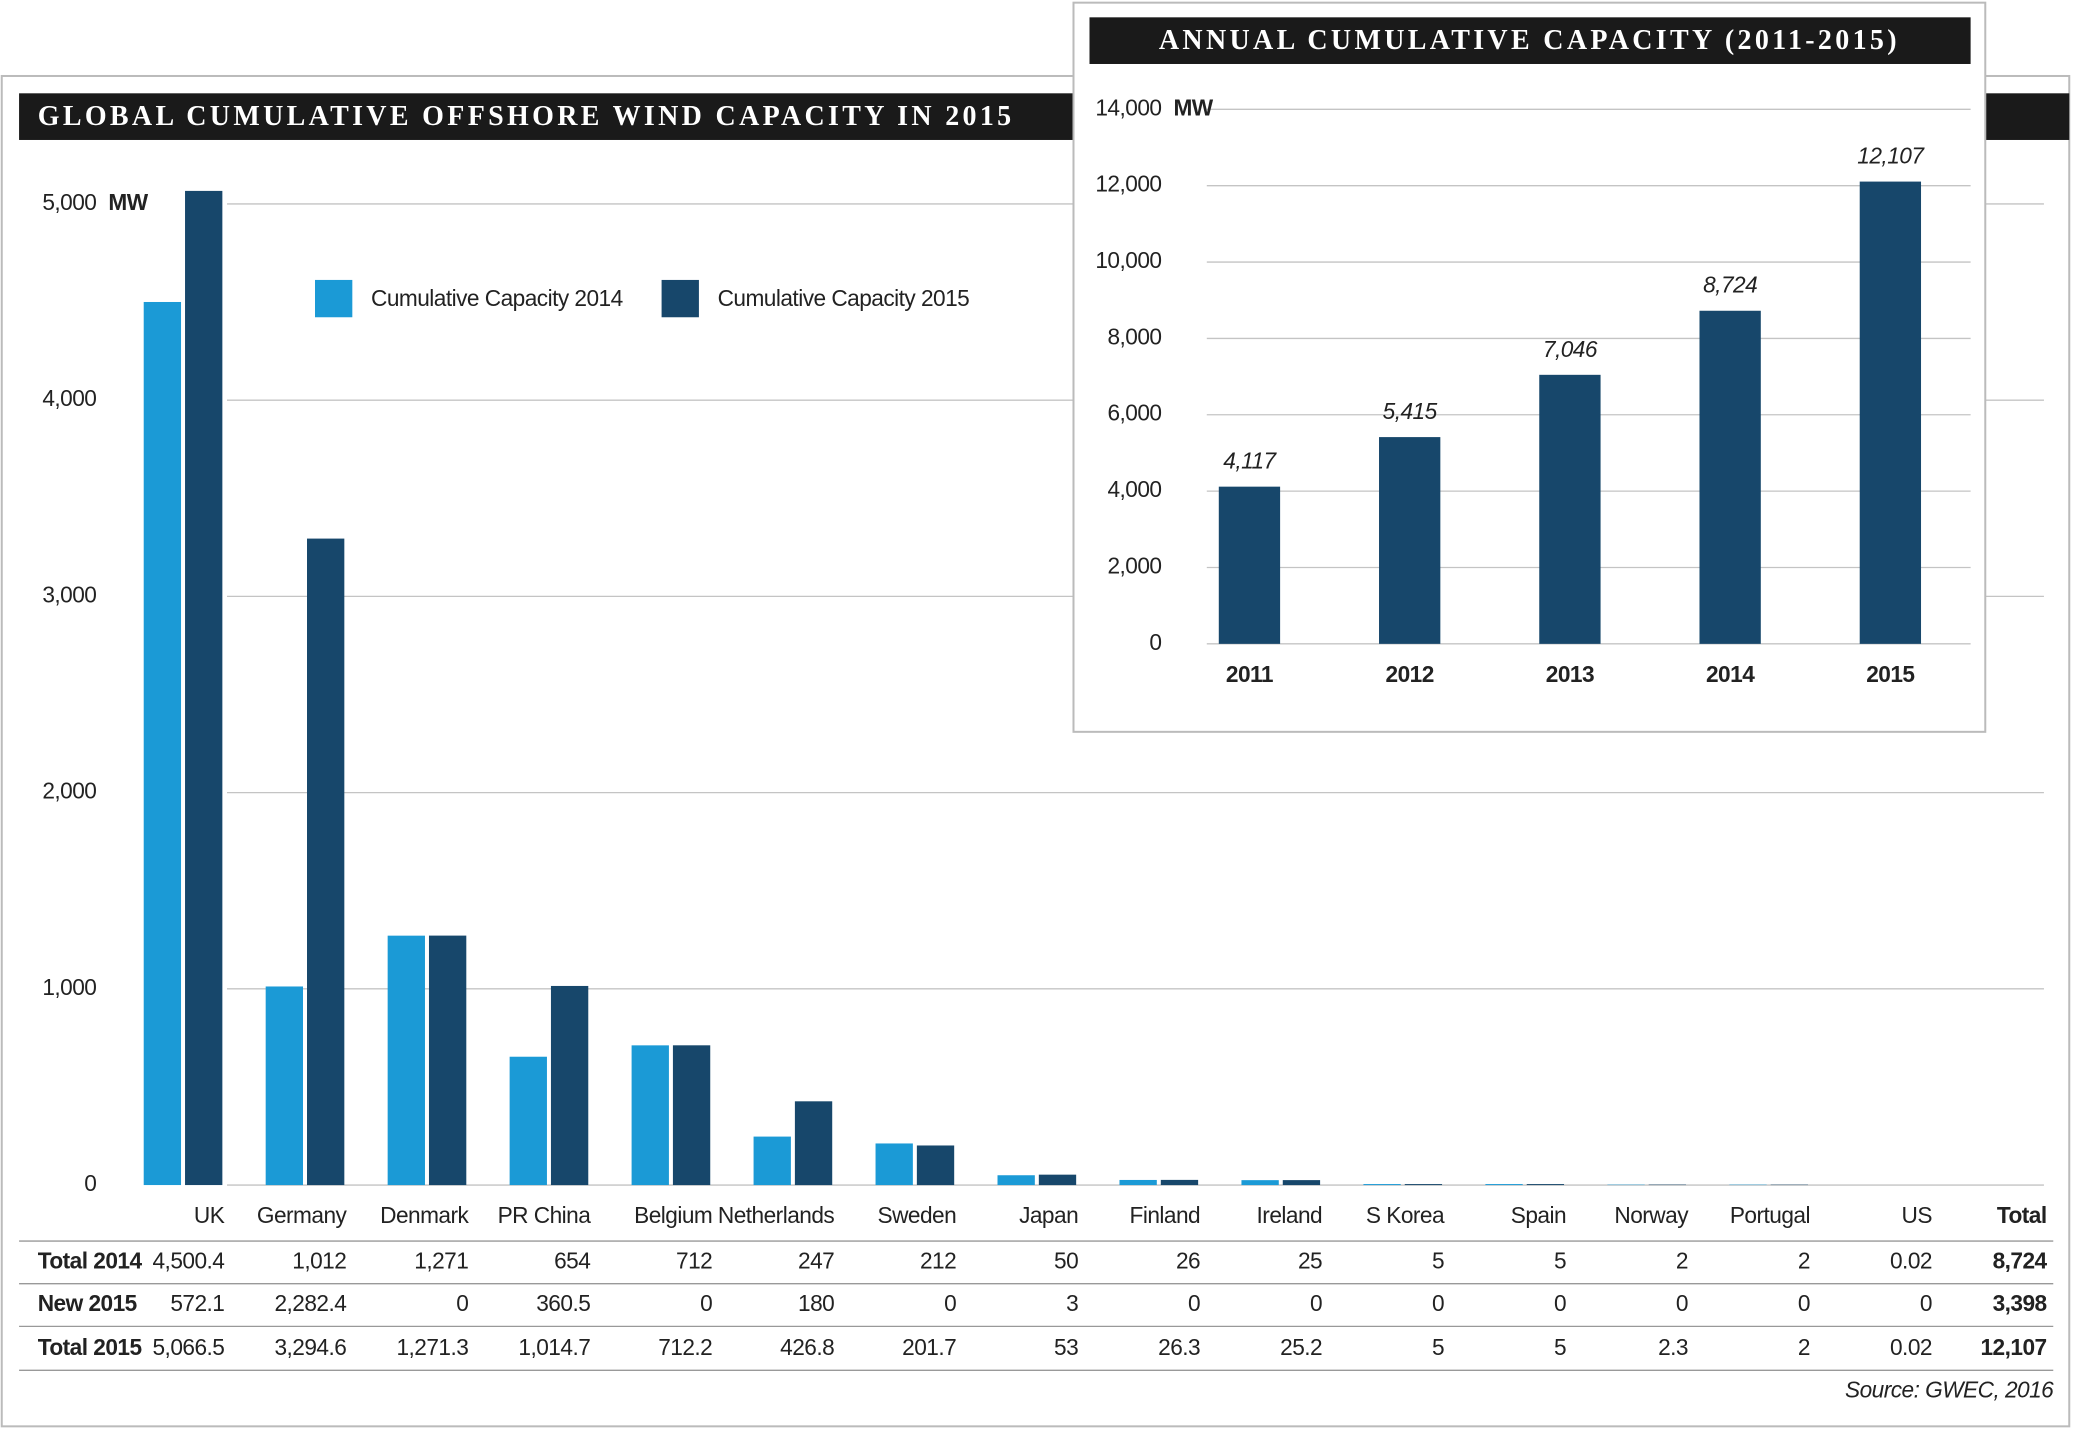  I want to click on table-cell: 2, so click(1804, 1347).